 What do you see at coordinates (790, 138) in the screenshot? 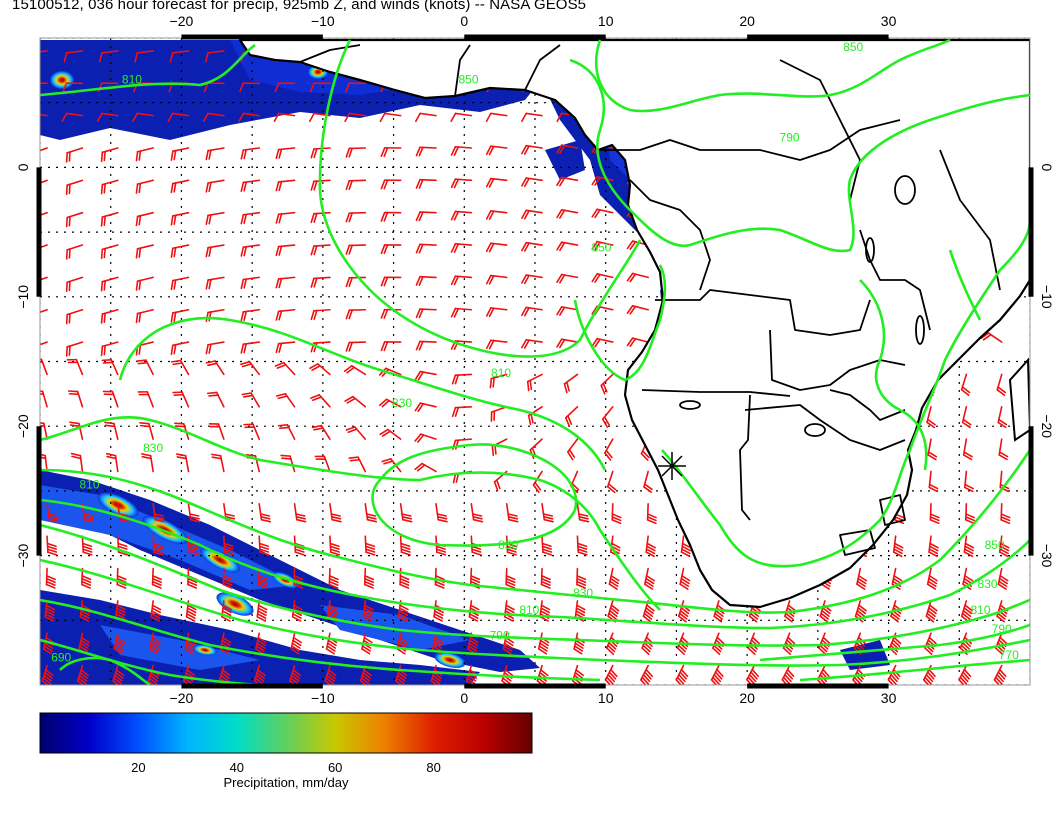
I see `contour-label: 790` at bounding box center [790, 138].